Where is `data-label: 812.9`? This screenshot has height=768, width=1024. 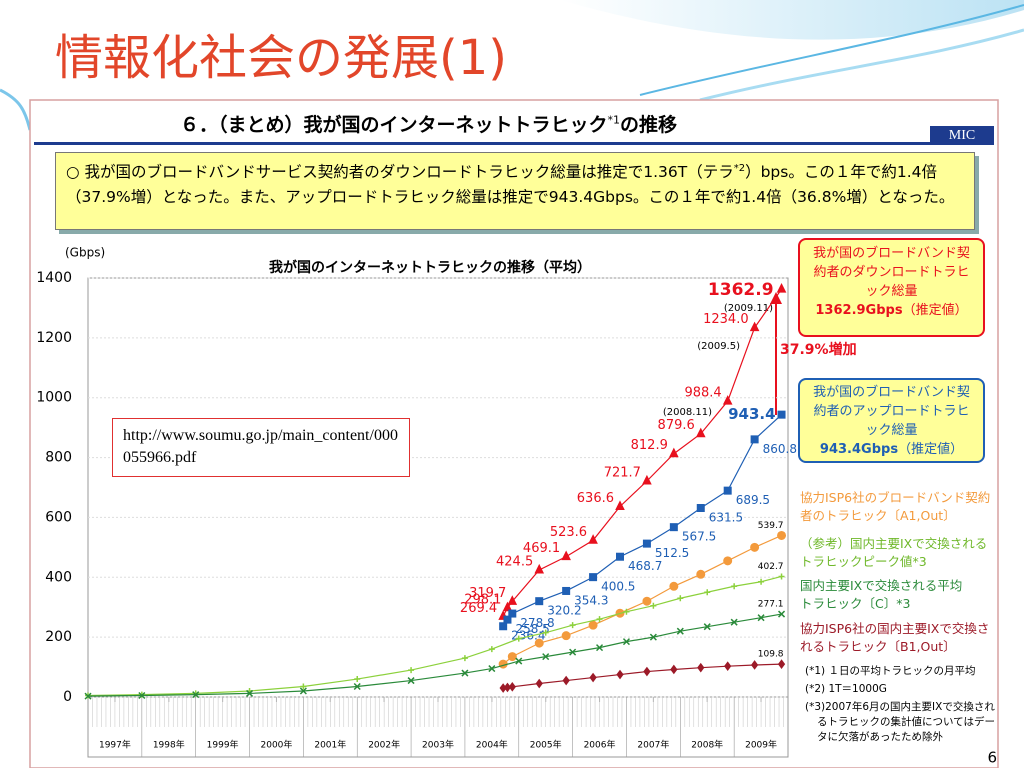
data-label: 812.9 is located at coordinates (649, 445).